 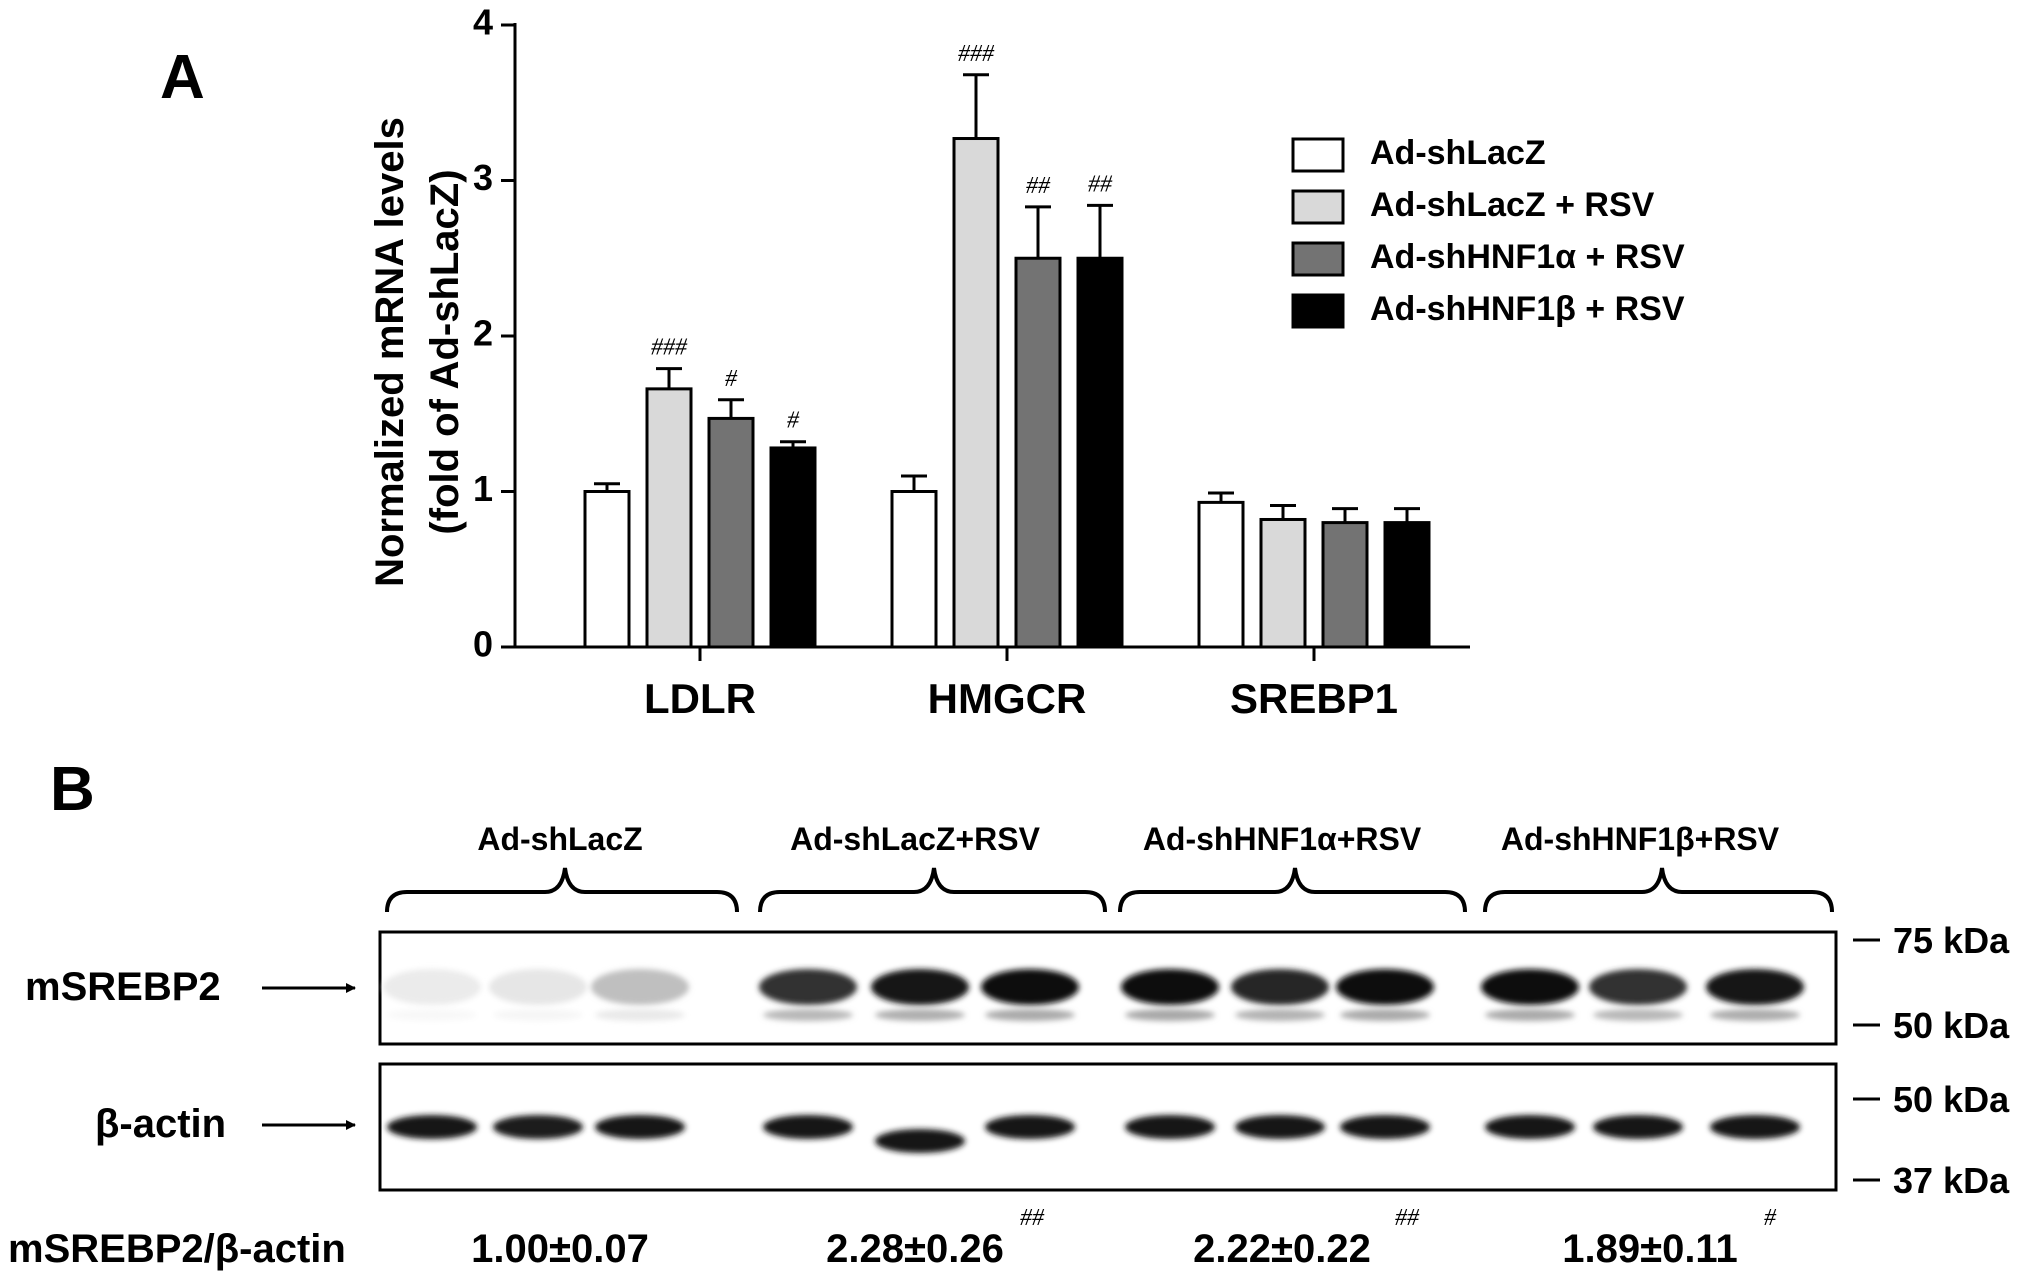 What do you see at coordinates (483, 22) in the screenshot?
I see `y-tick-label: 4` at bounding box center [483, 22].